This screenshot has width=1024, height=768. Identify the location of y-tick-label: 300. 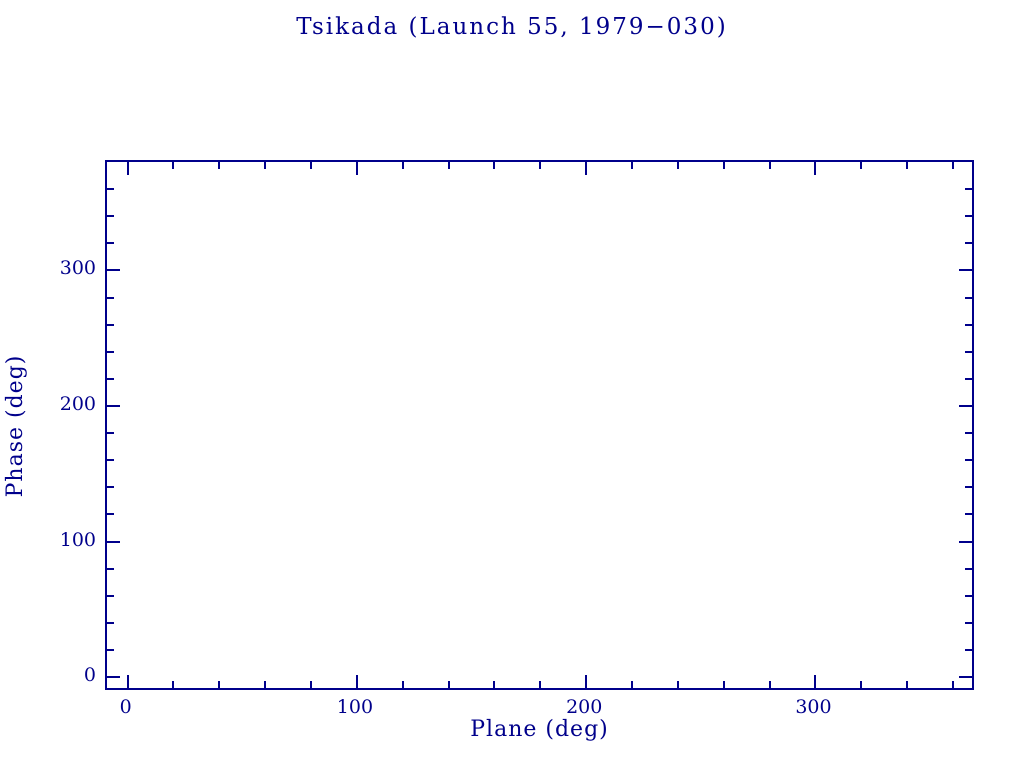
(77, 268).